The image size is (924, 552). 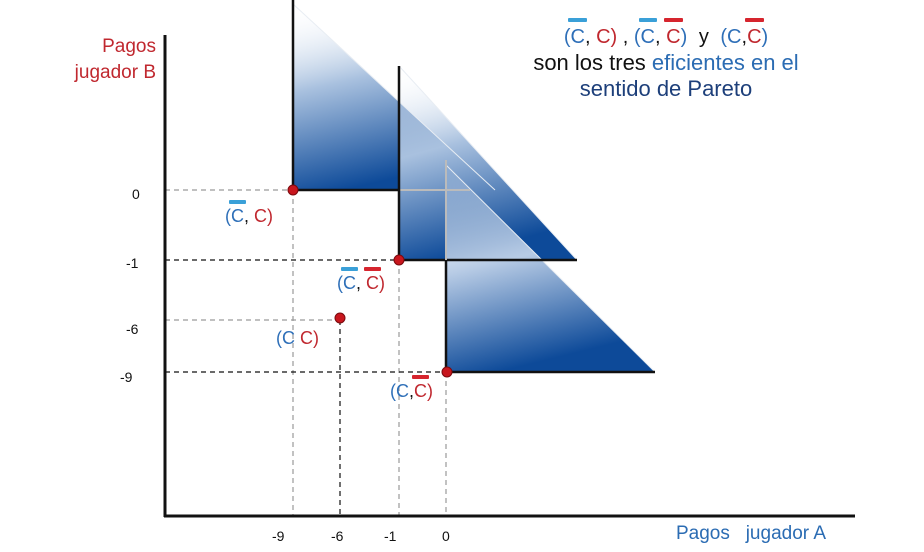 I want to click on x-axis-title: Pagos jugador A, so click(x=751, y=533).